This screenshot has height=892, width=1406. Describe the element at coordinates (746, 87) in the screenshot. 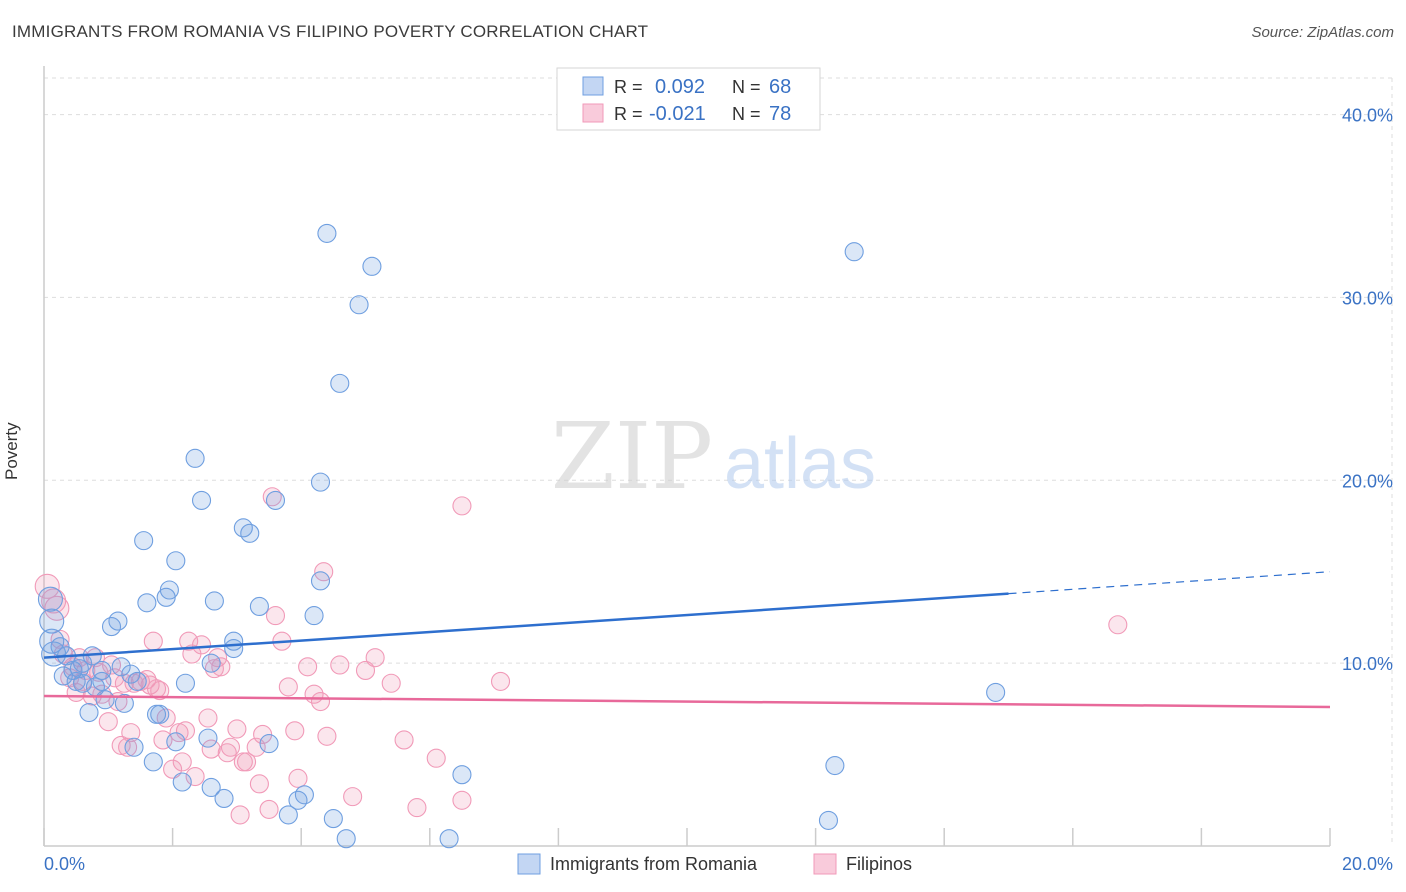

I see `legend-n-label-romania: N =` at that location.